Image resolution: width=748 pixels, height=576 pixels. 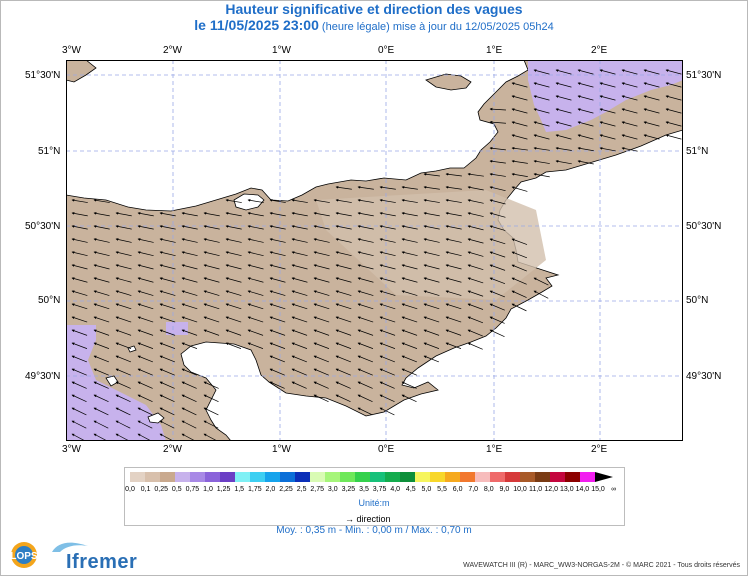 What do you see at coordinates (43, 75) in the screenshot?
I see `lat-tick-left: 51°30'N` at bounding box center [43, 75].